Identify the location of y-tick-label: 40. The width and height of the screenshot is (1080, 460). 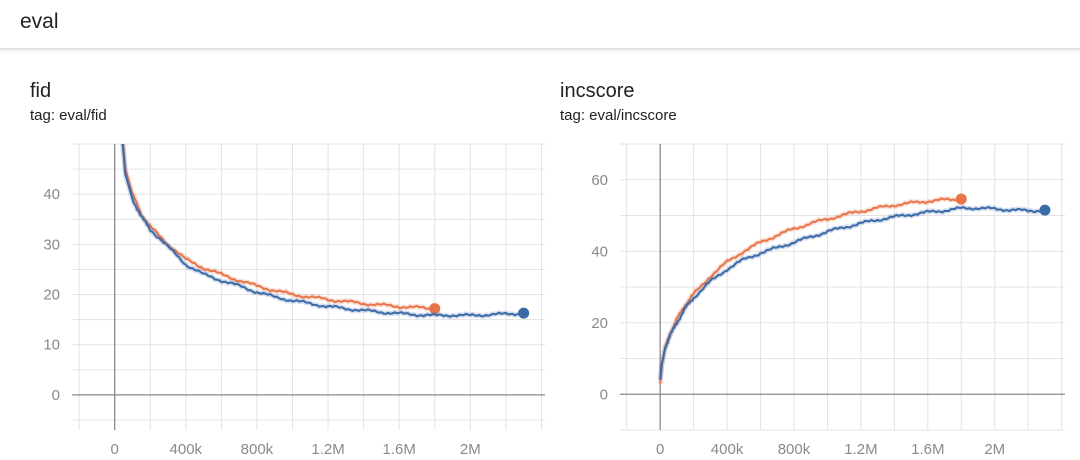
(51, 194).